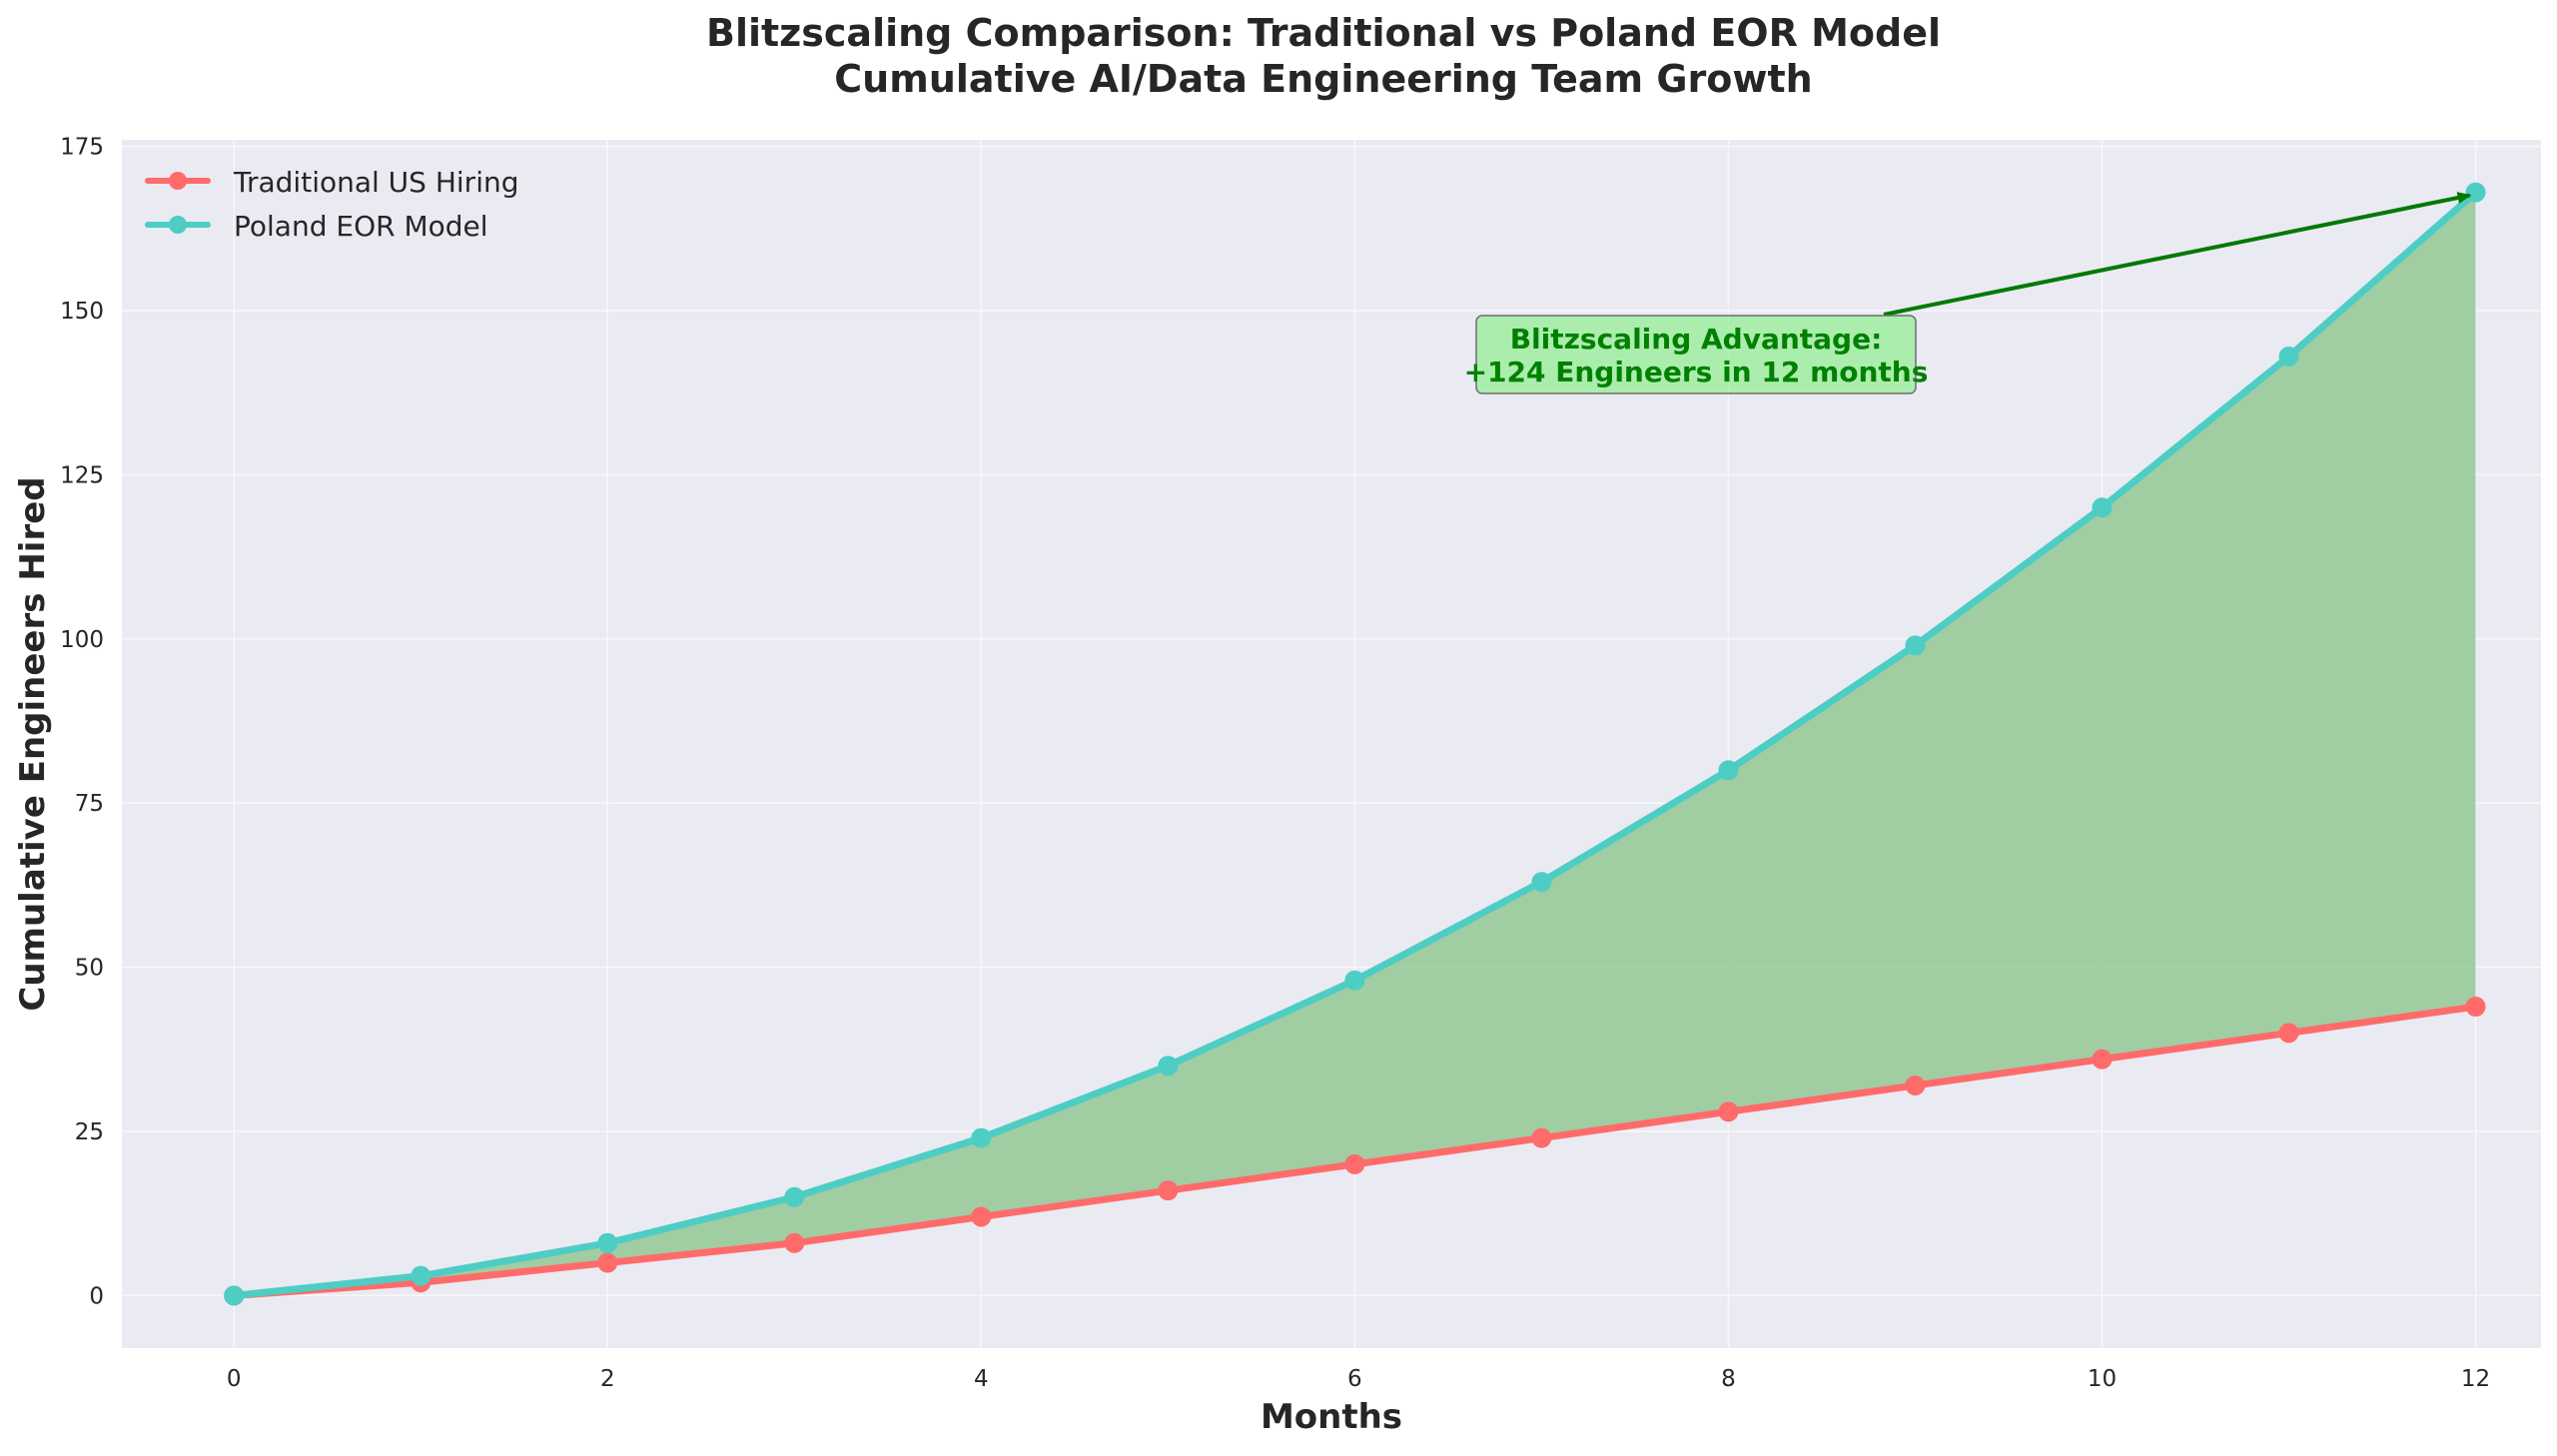 This screenshot has height=1456, width=2557. Describe the element at coordinates (82, 312) in the screenshot. I see `y-tick-label: 150` at that location.